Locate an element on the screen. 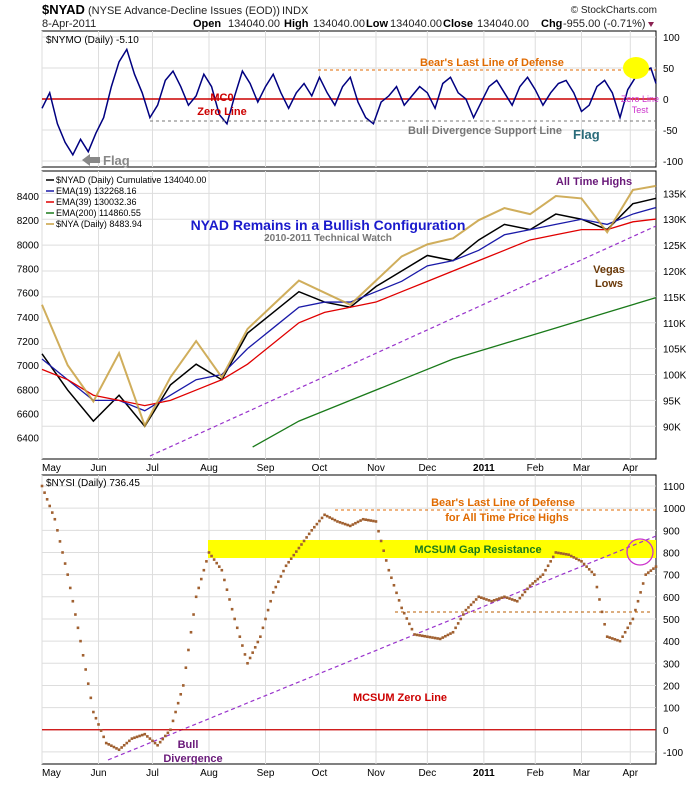 The height and width of the screenshot is (785, 700). x-label-bottom: Jul is located at coordinates (152, 773).